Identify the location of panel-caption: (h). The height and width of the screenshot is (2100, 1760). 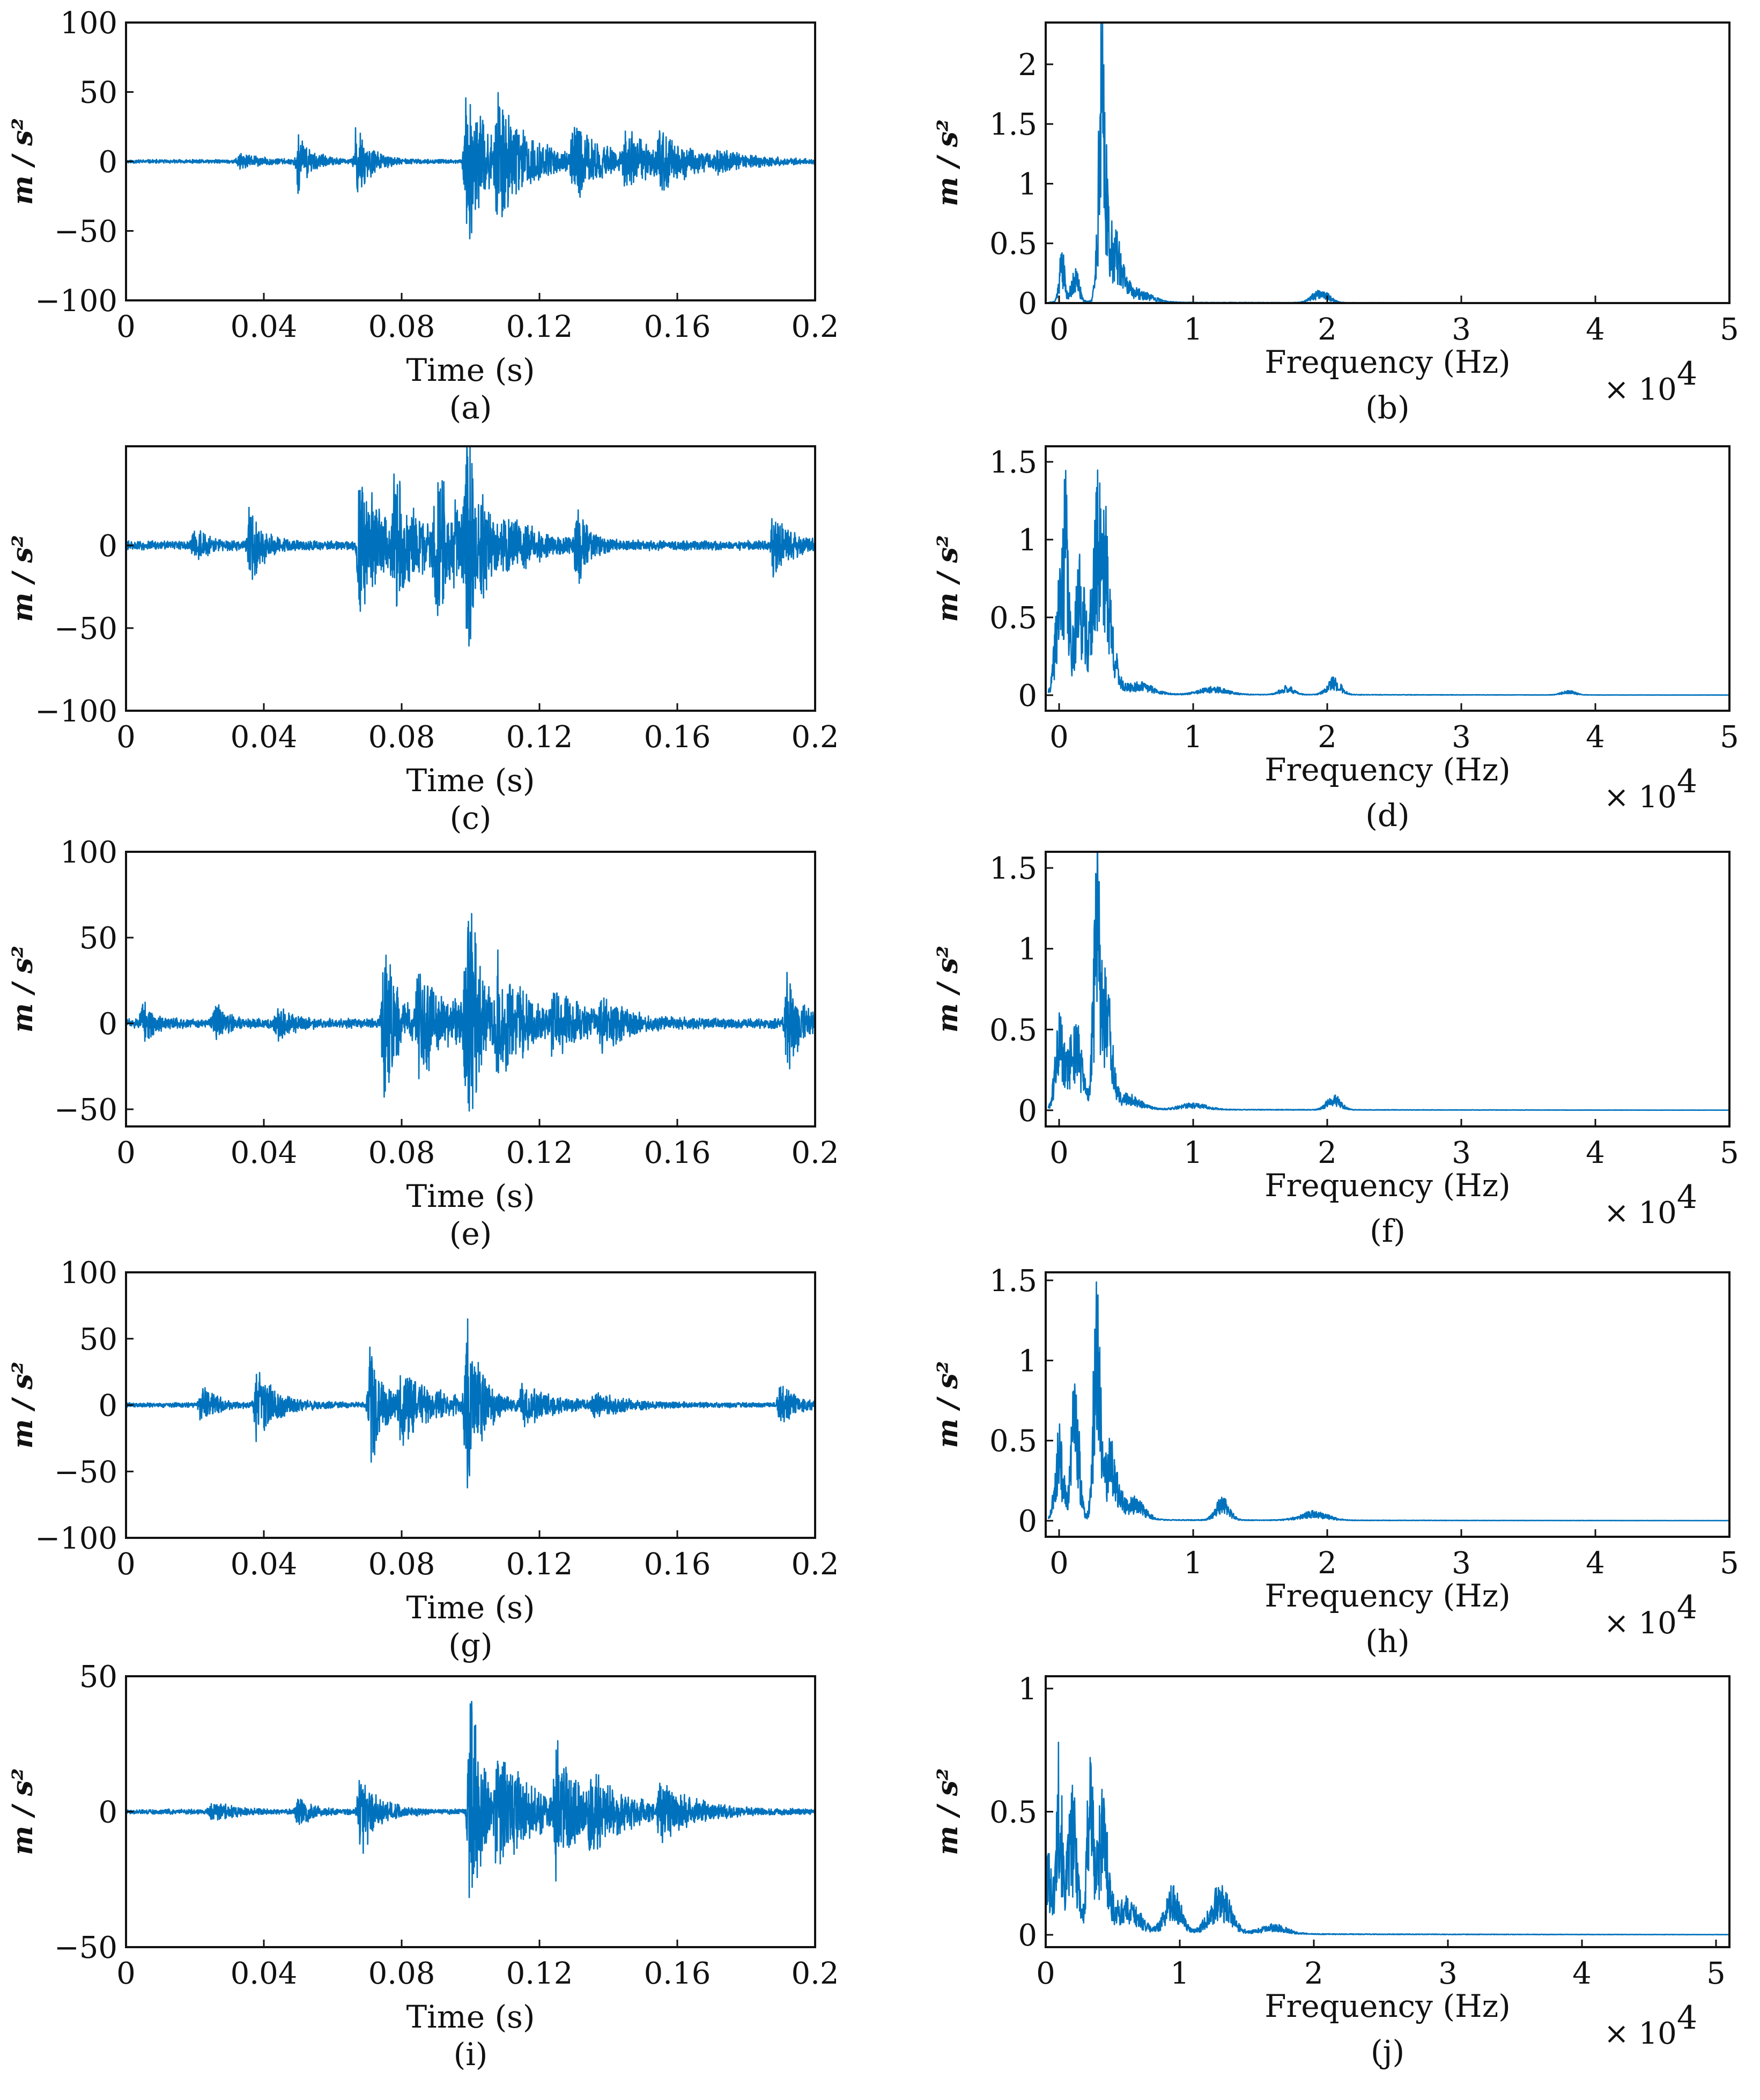
(1387, 1641).